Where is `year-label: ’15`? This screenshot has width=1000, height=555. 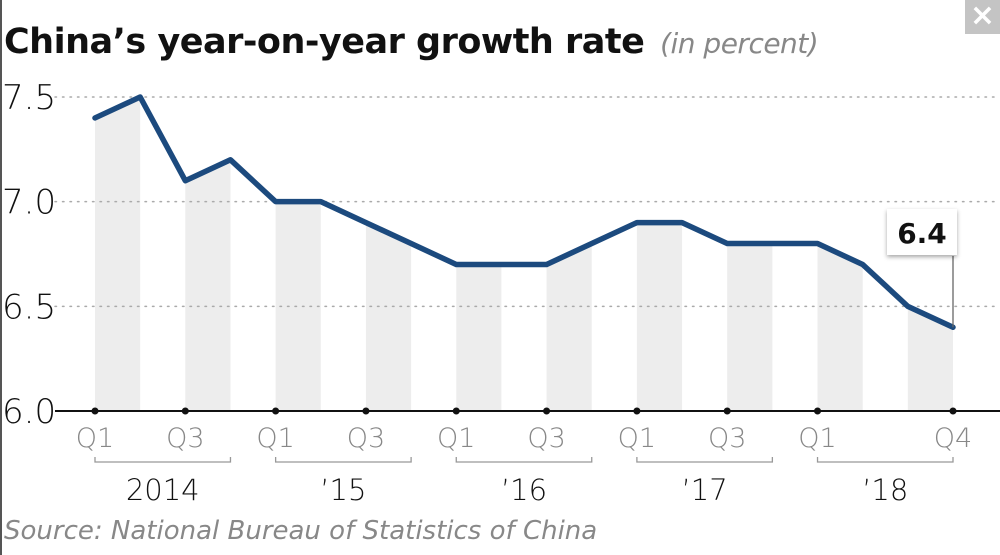 year-label: ’15 is located at coordinates (343, 490).